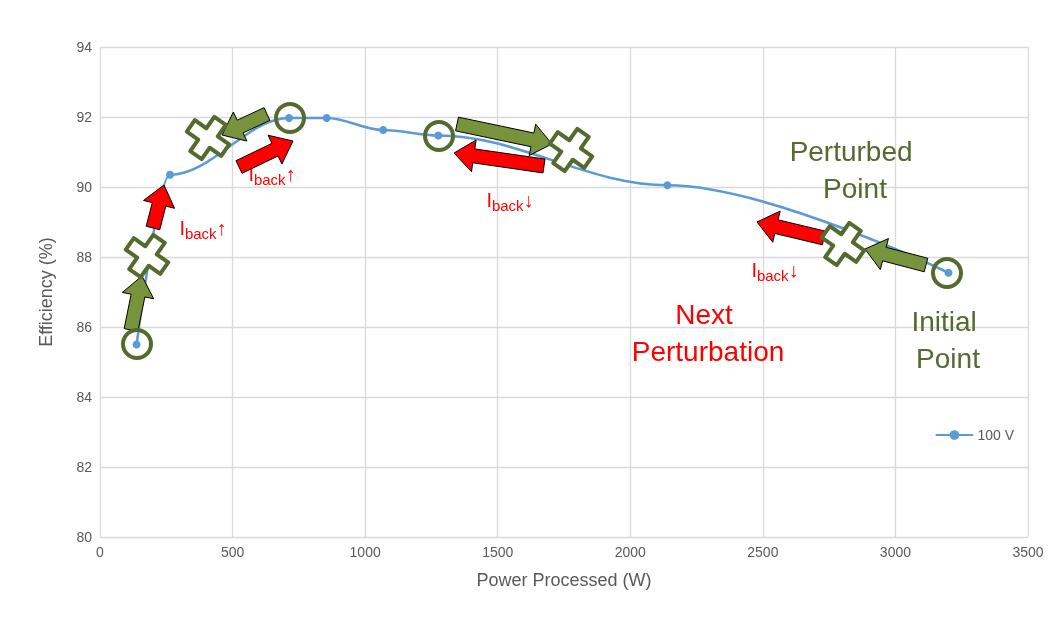 Image resolution: width=1054 pixels, height=627 pixels. What do you see at coordinates (948, 340) in the screenshot?
I see `annotation: Initial Point` at bounding box center [948, 340].